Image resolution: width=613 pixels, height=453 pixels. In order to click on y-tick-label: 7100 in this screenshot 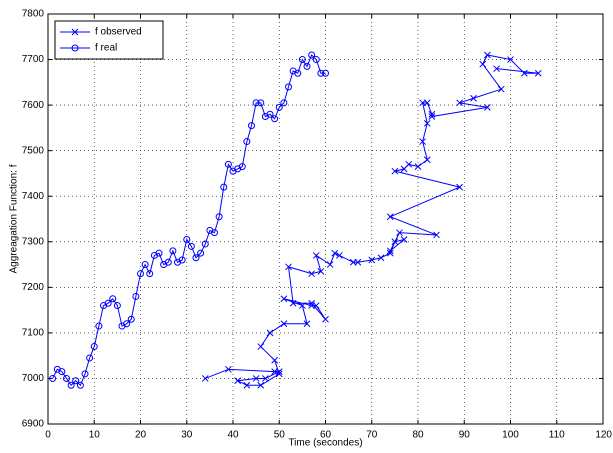, I will do `click(33, 333)`.